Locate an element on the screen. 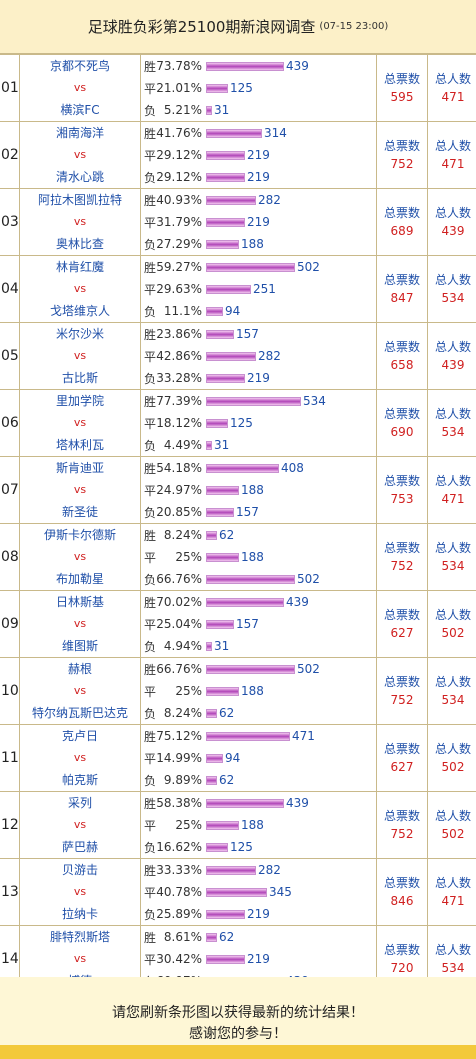 Image resolution: width=476 pixels, height=1059 pixels. result-line-lose: 负 33.28% 219 is located at coordinates (260, 378).